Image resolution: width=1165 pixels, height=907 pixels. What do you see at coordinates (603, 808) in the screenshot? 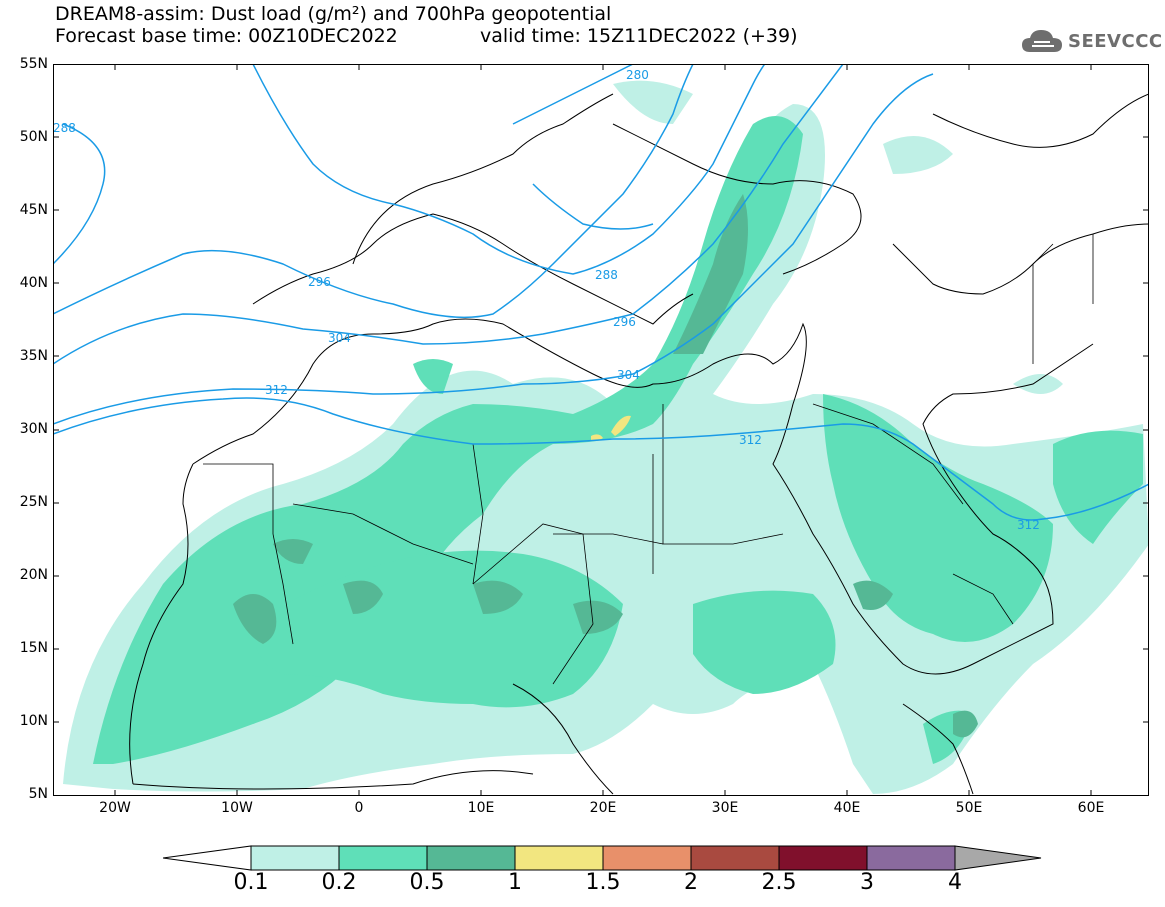
I see `lon-label: 20E` at bounding box center [603, 808].